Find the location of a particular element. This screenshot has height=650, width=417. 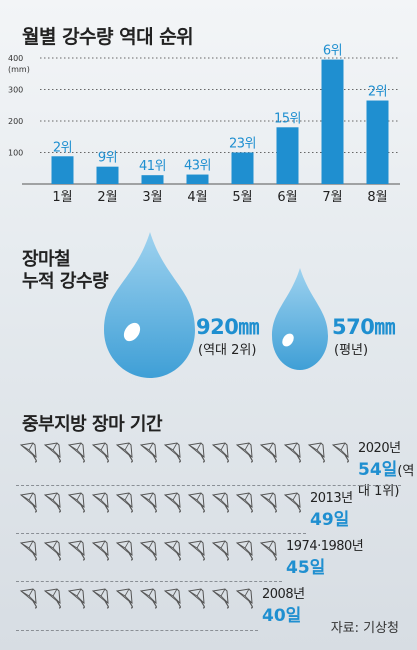

bar-rank-label: 6위 is located at coordinates (332, 51).